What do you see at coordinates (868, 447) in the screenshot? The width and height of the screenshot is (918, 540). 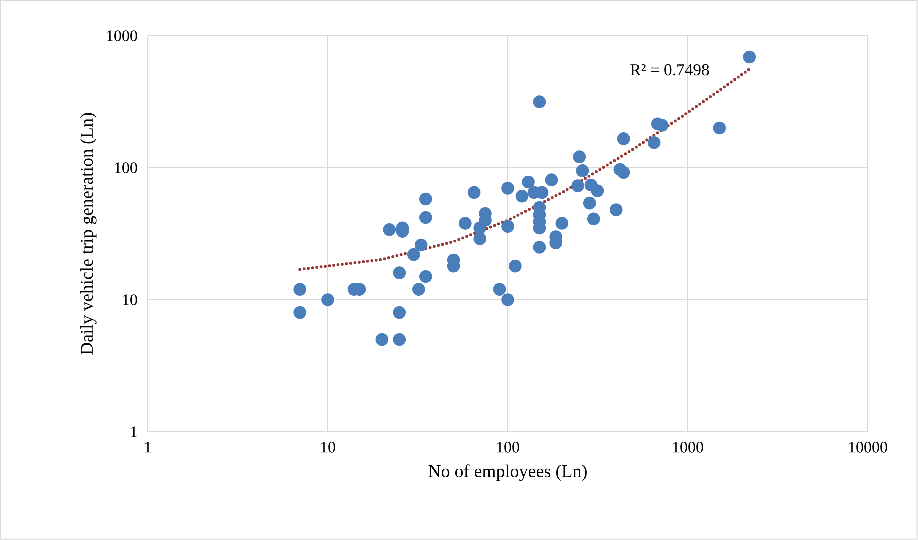 I see `x-tick-label: 10000` at bounding box center [868, 447].